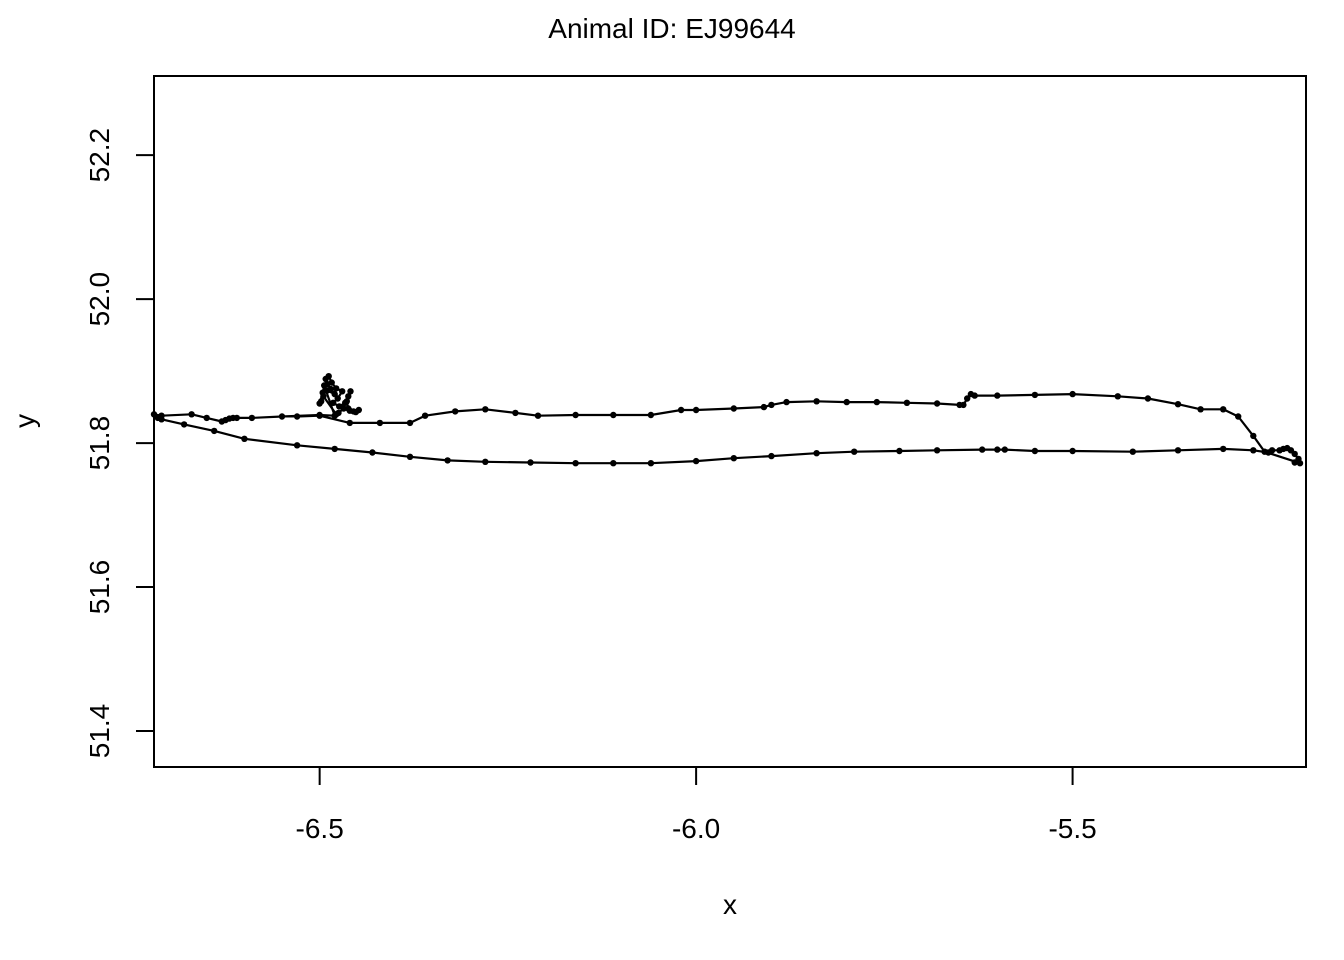  I want to click on chart-title: Animal ID: EJ99644, so click(671, 28).